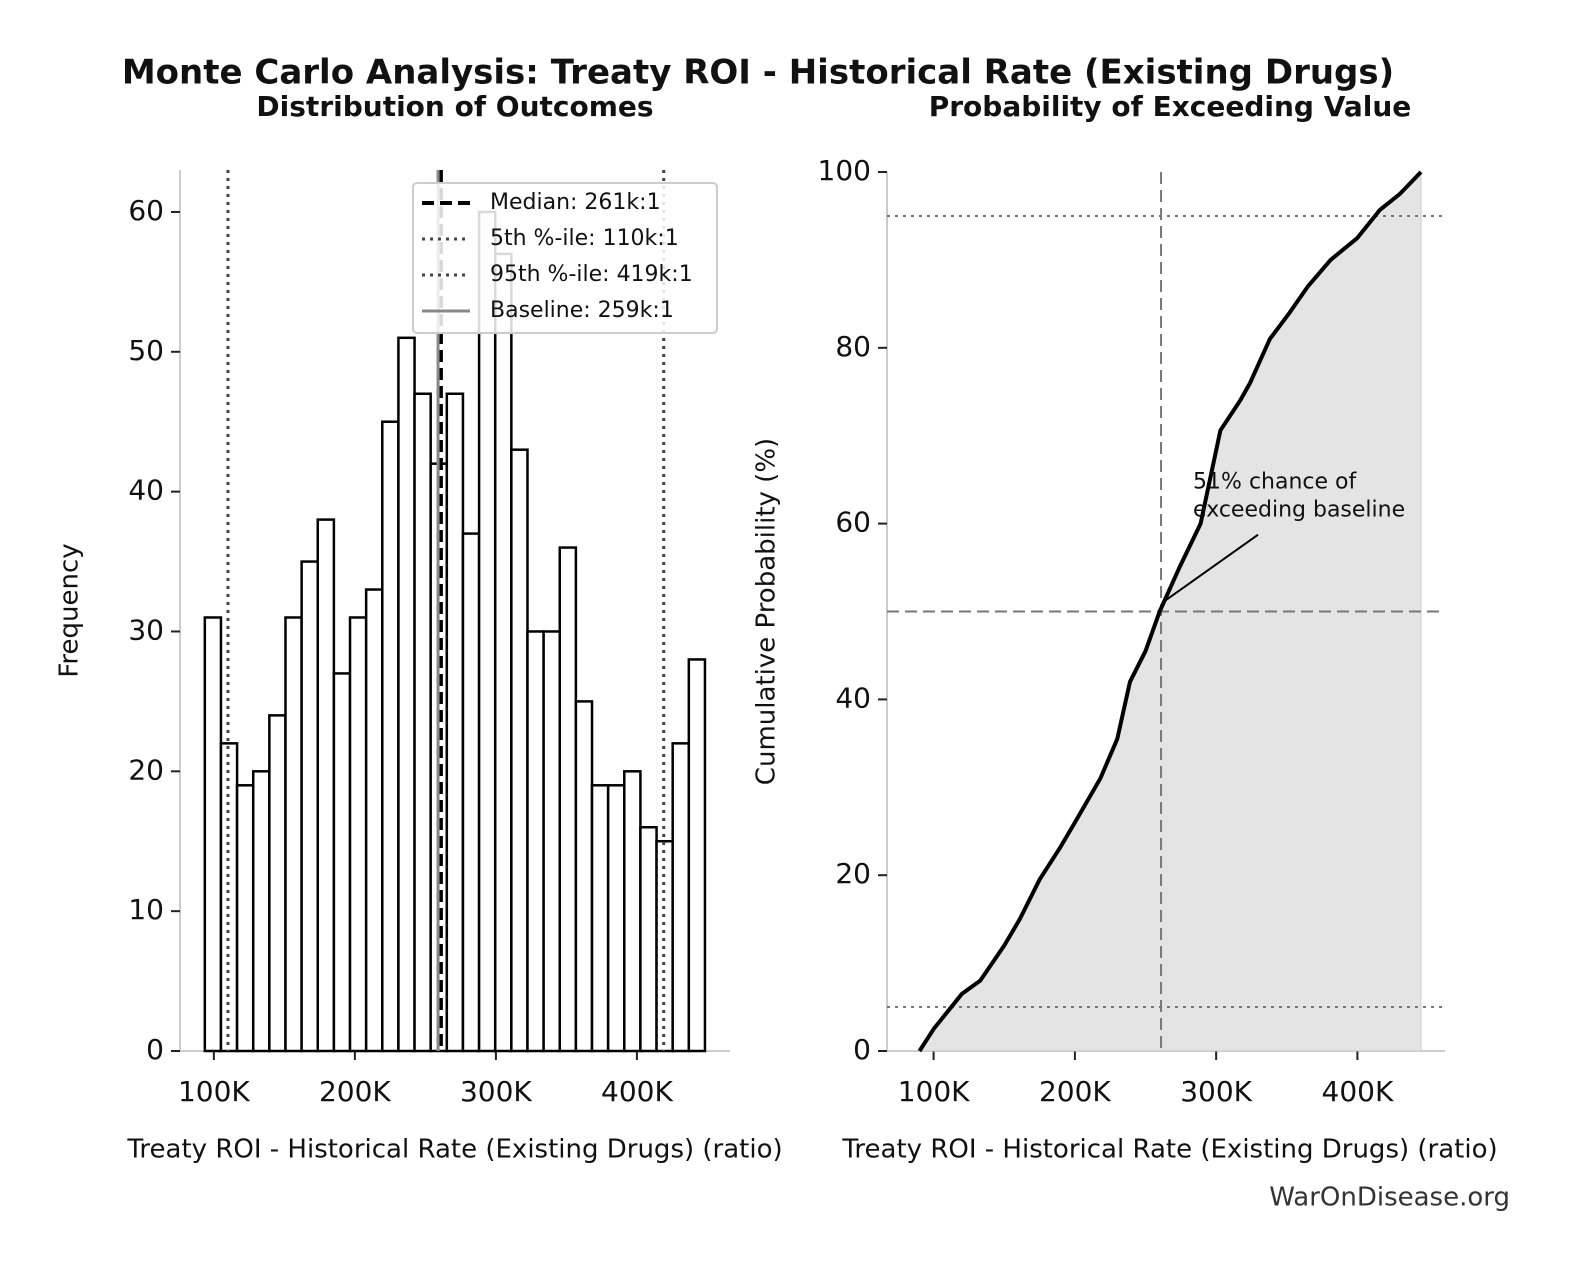  I want to click on y-tick-label: 10, so click(146, 909).